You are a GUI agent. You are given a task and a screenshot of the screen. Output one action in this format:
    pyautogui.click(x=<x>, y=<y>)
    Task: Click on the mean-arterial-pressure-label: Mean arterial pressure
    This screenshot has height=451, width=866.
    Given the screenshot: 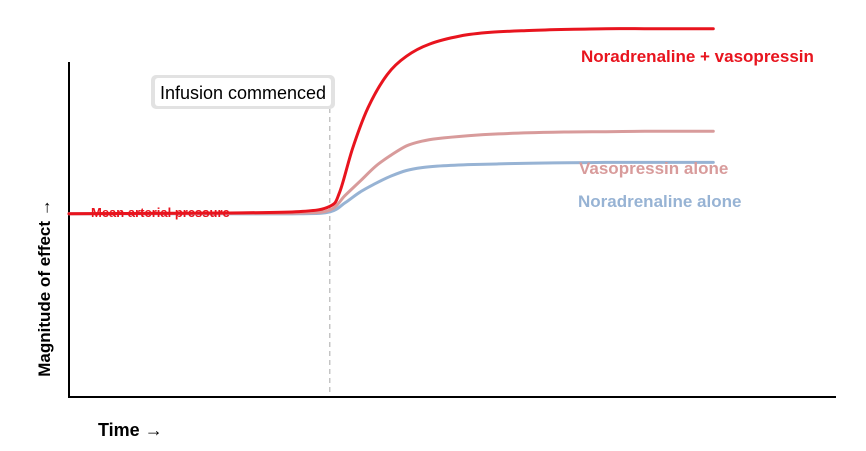 What is the action you would take?
    pyautogui.click(x=160, y=212)
    